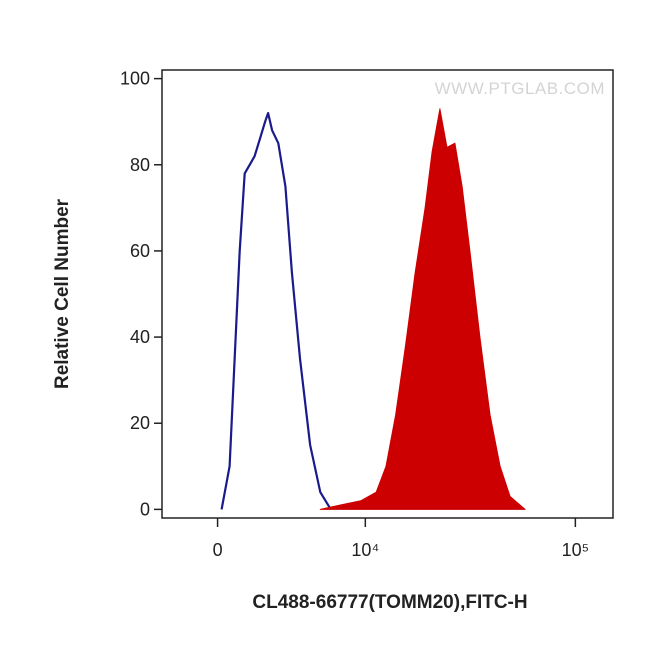 Image resolution: width=650 pixels, height=650 pixels. I want to click on x-tick-label: 10⁵, so click(575, 550).